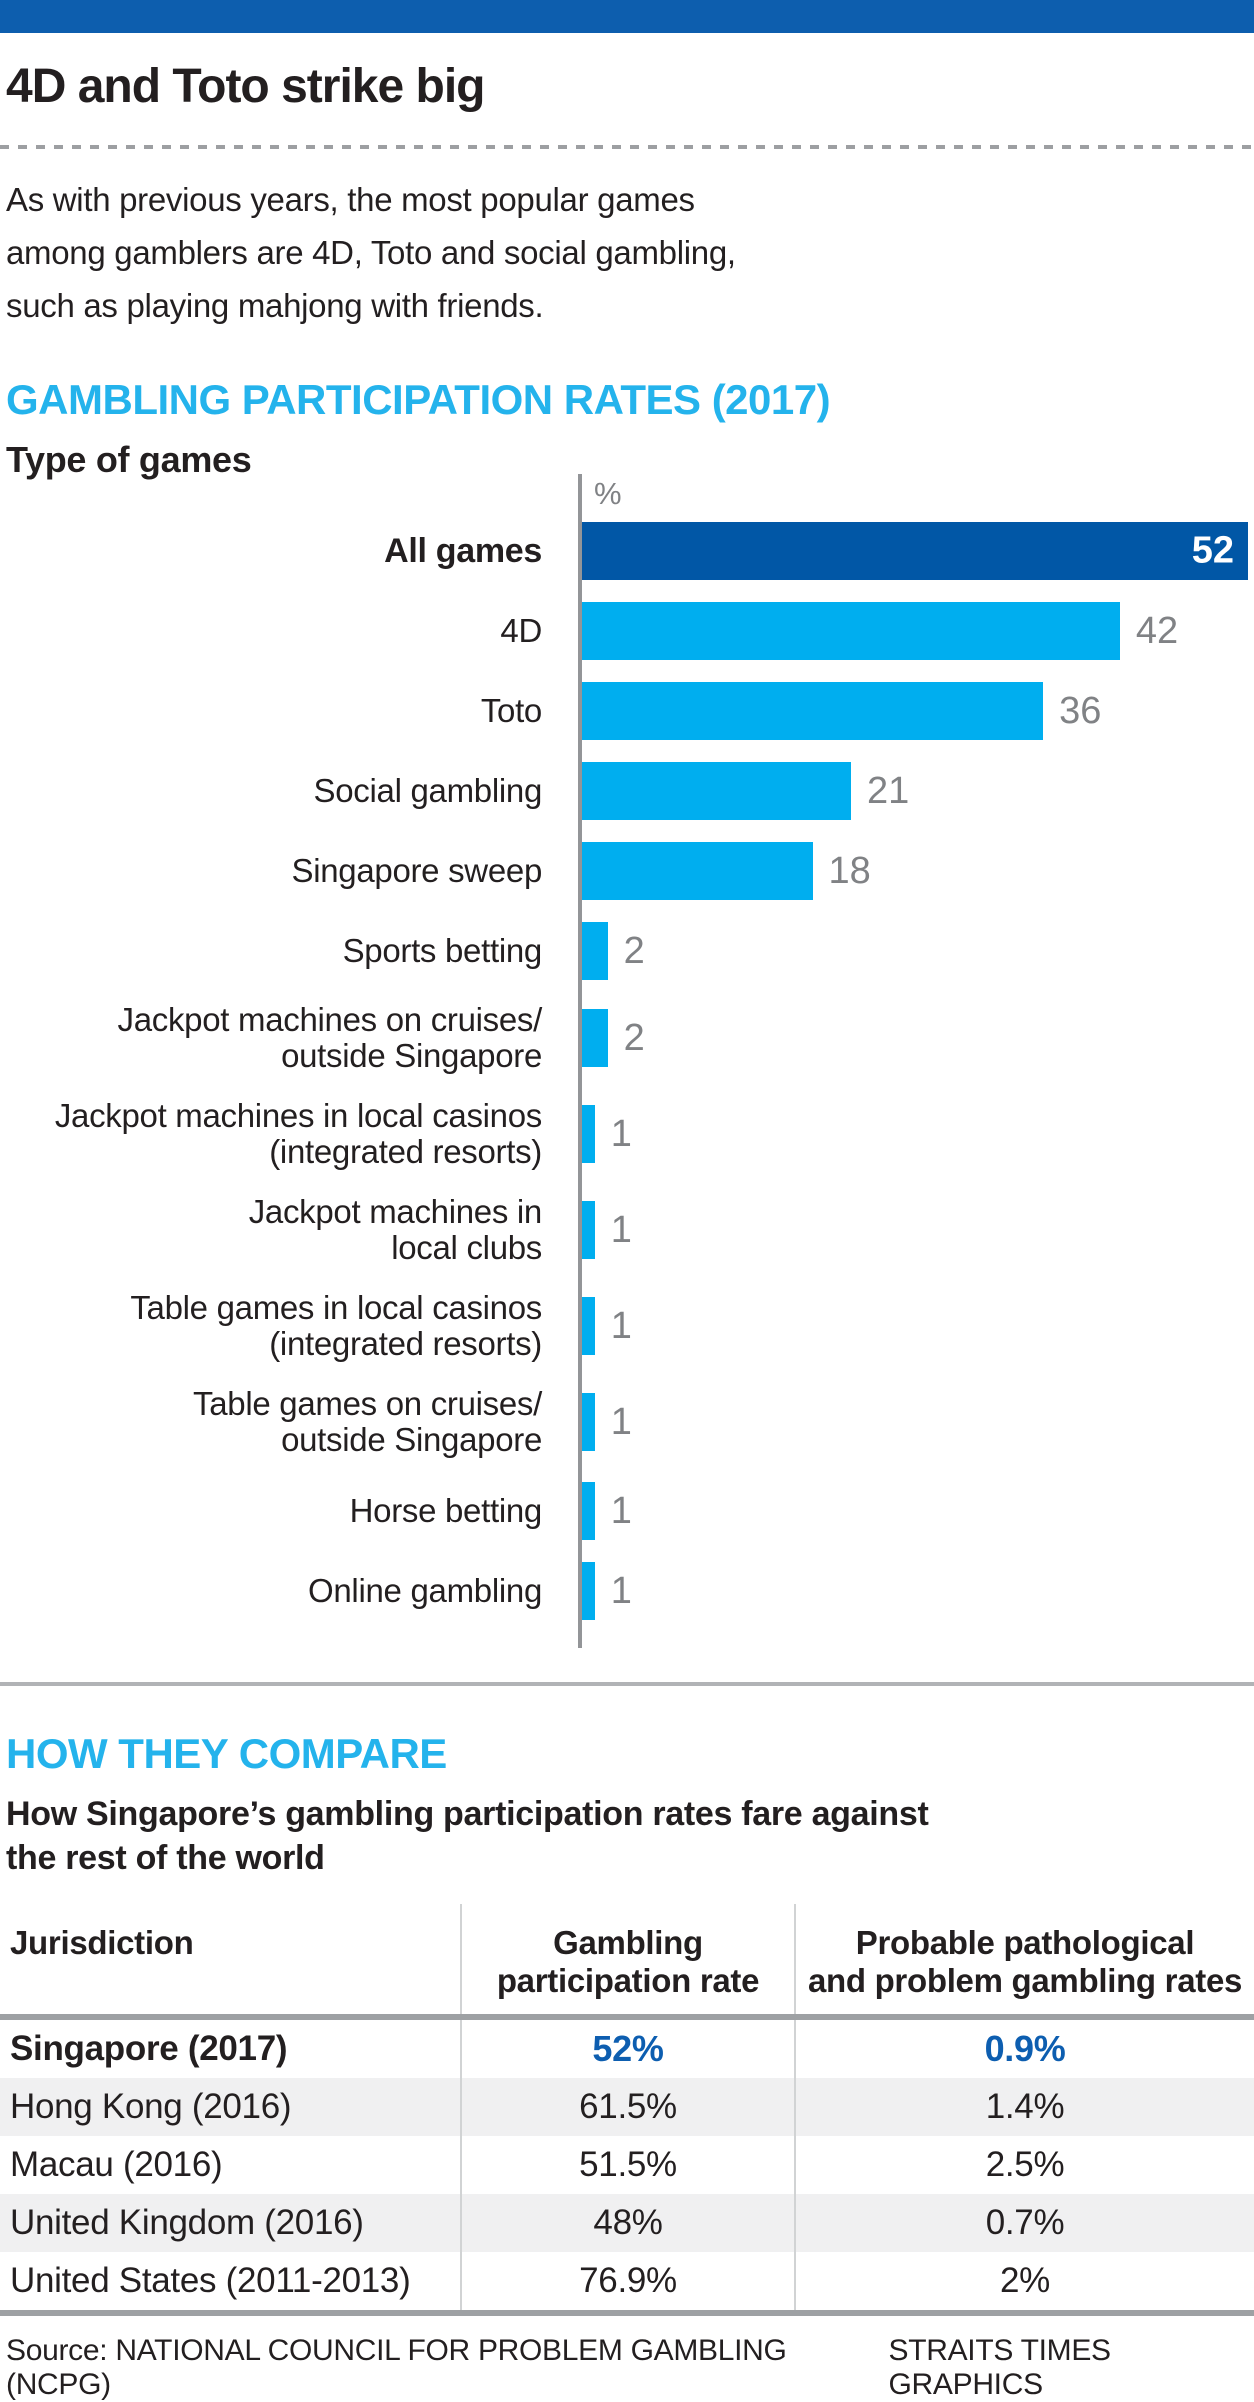 This screenshot has height=2402, width=1254. What do you see at coordinates (280, 711) in the screenshot?
I see `bar-label: Toto` at bounding box center [280, 711].